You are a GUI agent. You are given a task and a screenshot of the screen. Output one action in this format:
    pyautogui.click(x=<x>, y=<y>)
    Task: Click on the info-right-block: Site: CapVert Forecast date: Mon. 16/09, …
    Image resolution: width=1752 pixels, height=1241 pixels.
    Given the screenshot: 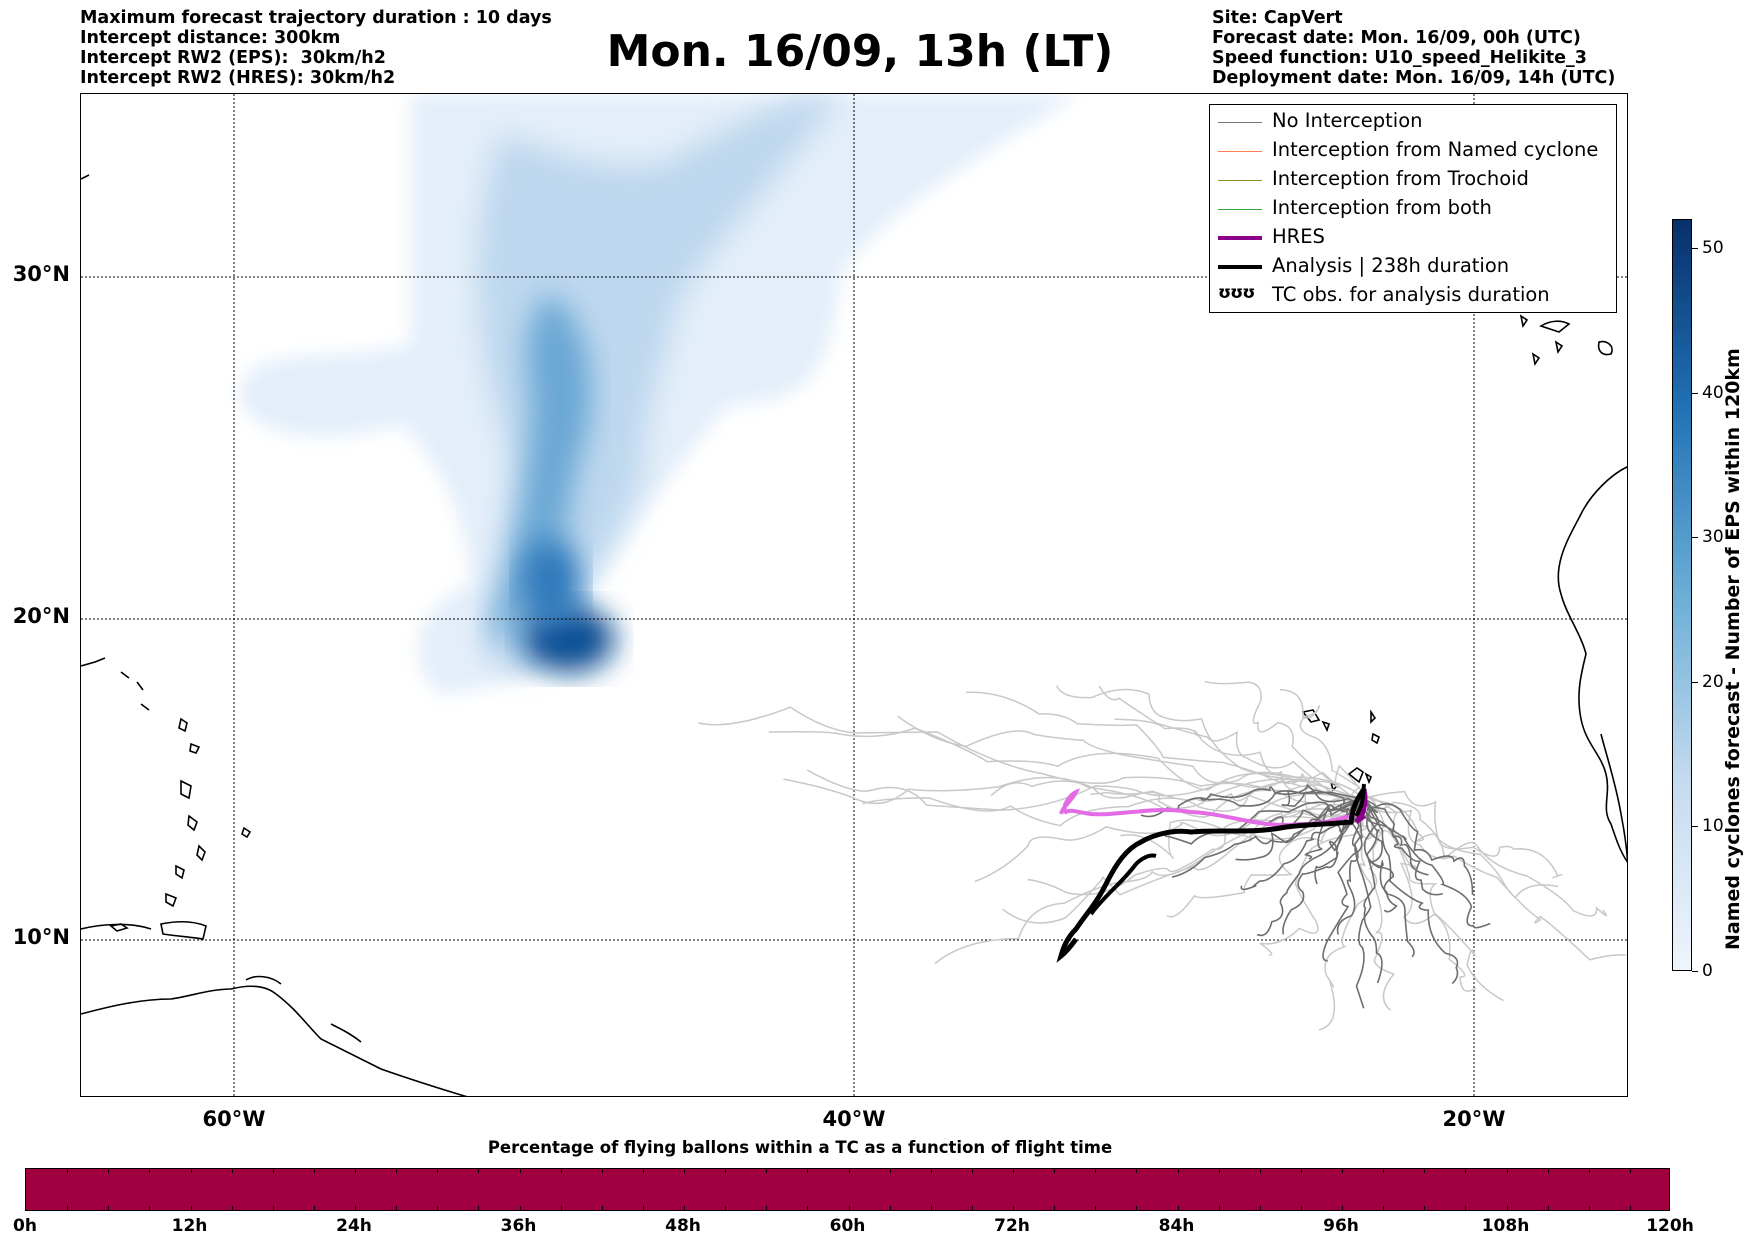 What is the action you would take?
    pyautogui.click(x=1413, y=48)
    